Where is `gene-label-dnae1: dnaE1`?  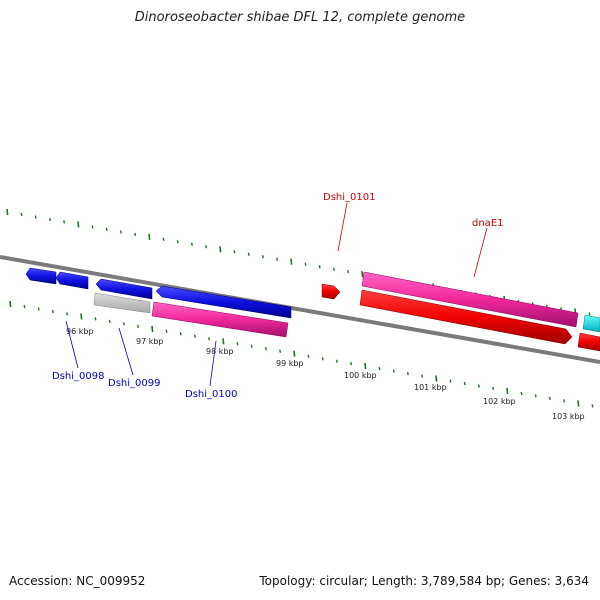
gene-label-dnae1: dnaE1 is located at coordinates (488, 223).